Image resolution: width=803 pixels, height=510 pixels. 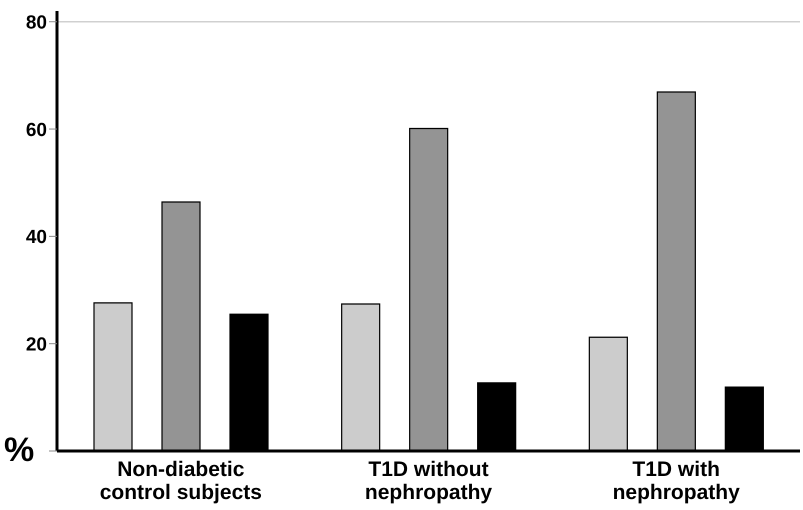 What do you see at coordinates (36, 237) in the screenshot?
I see `y-tick-label: 40` at bounding box center [36, 237].